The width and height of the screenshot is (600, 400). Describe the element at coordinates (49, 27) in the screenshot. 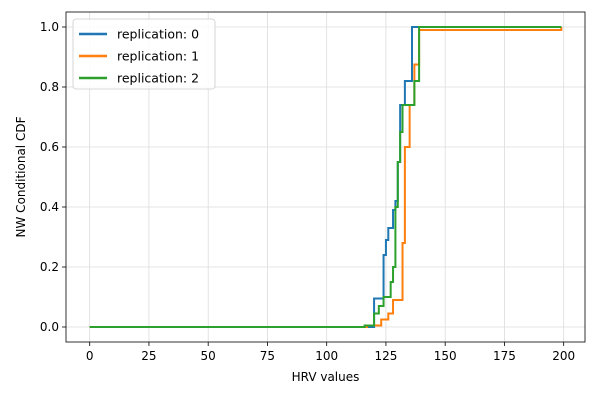

I see `y-tick-label: 1.0` at that location.